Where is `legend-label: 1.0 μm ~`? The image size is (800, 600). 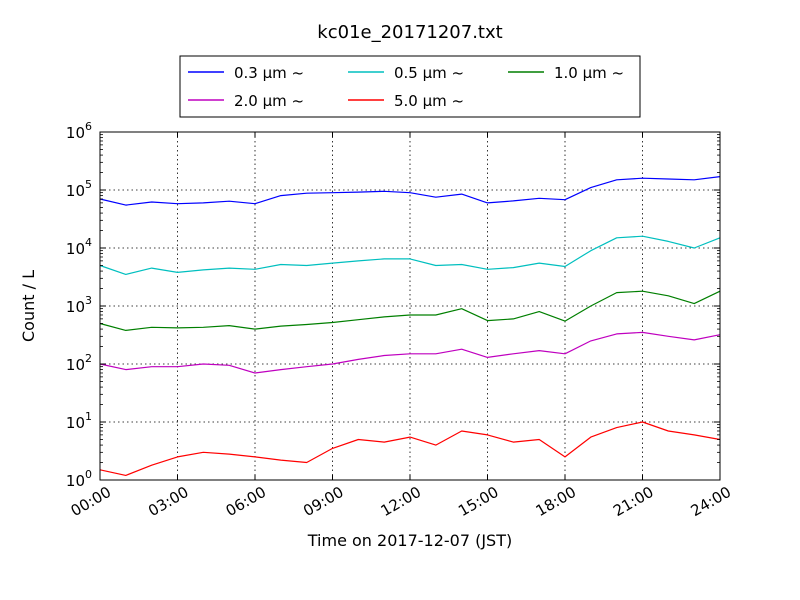 legend-label: 1.0 μm ~ is located at coordinates (589, 73).